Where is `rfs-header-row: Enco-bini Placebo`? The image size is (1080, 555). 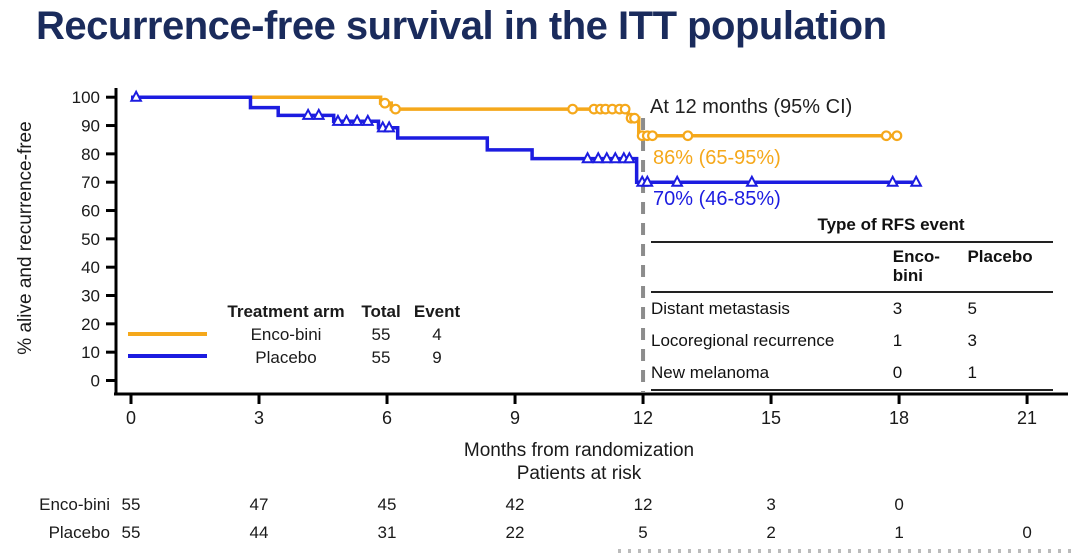 rfs-header-row: Enco-bini Placebo is located at coordinates (852, 267).